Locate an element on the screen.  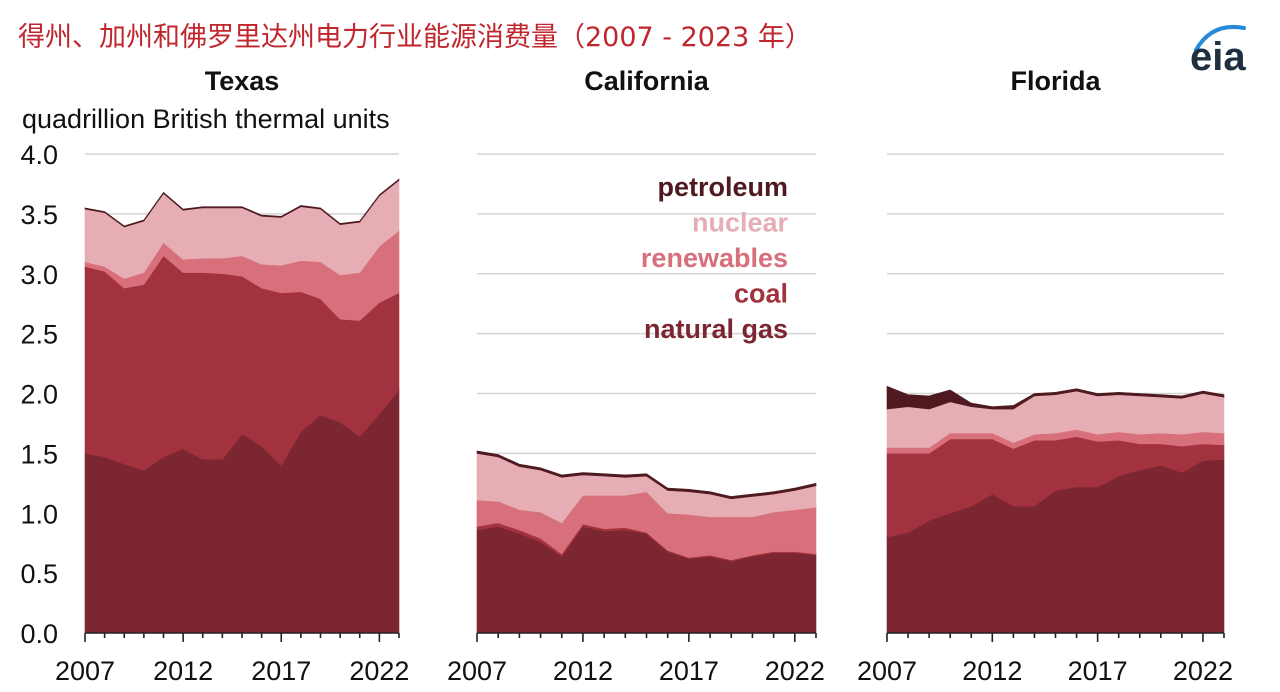
panel-title: Florida is located at coordinates (1055, 81).